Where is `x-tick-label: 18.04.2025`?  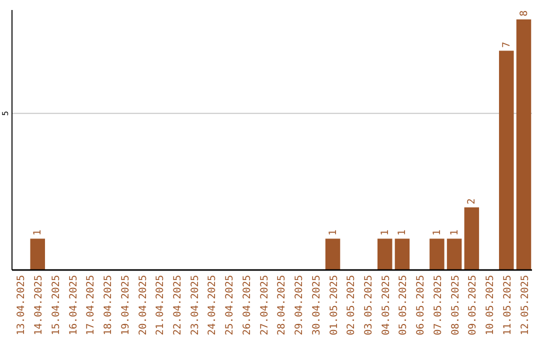 x-tick-label: 18.04.2025 is located at coordinates (108, 305).